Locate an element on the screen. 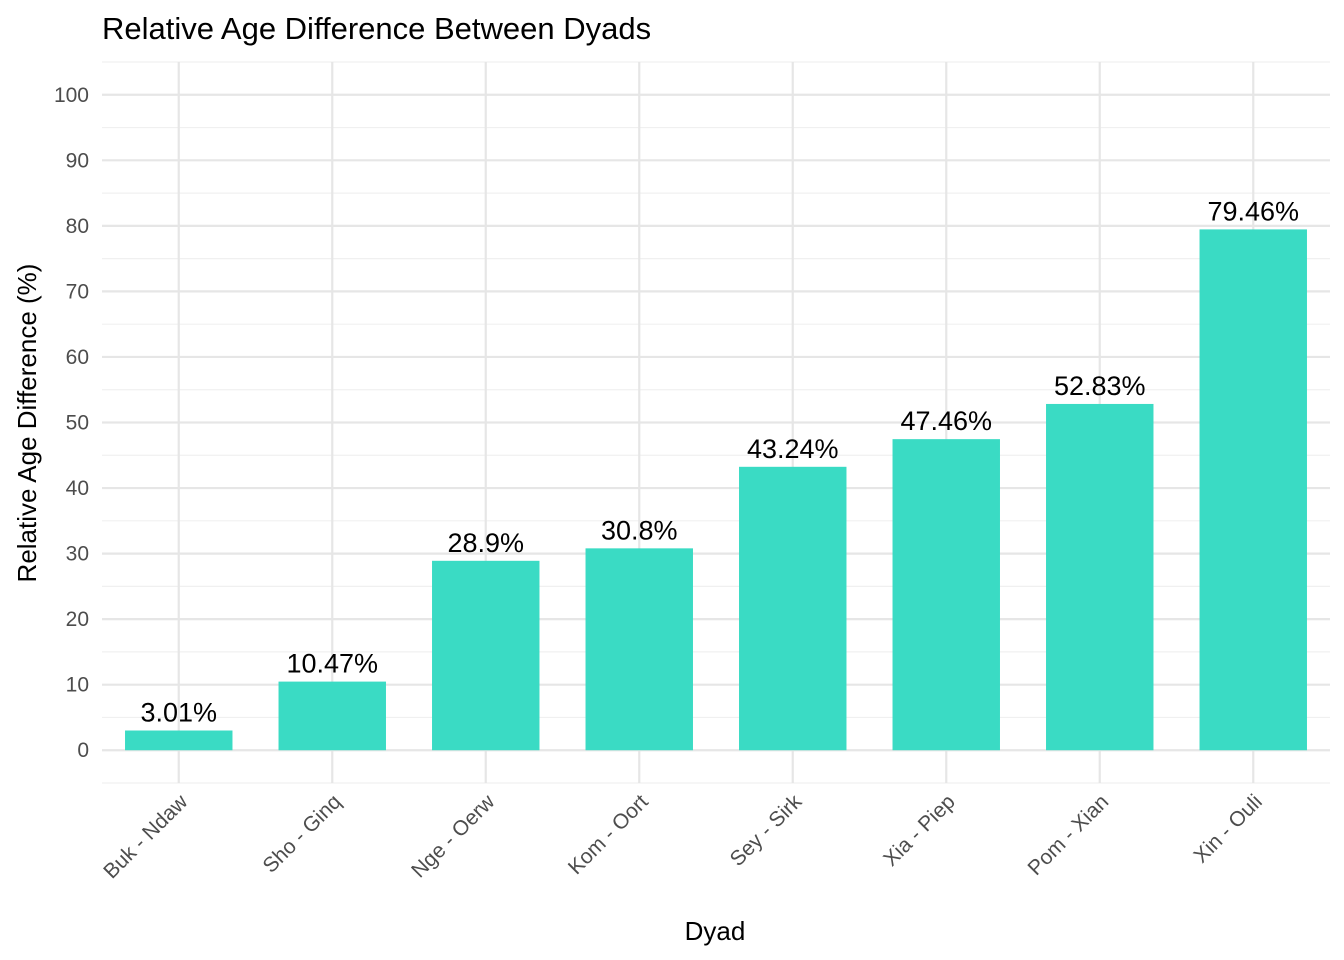 This screenshot has width=1344, height=960. y-tick-label: 0 is located at coordinates (83, 750).